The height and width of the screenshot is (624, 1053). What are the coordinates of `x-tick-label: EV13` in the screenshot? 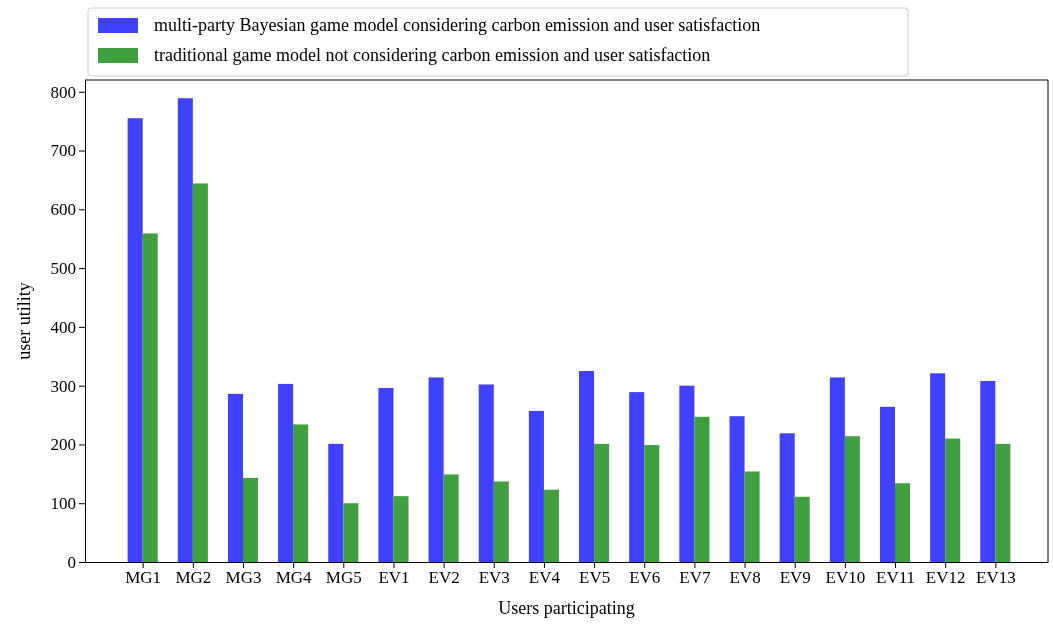 It's located at (996, 578).